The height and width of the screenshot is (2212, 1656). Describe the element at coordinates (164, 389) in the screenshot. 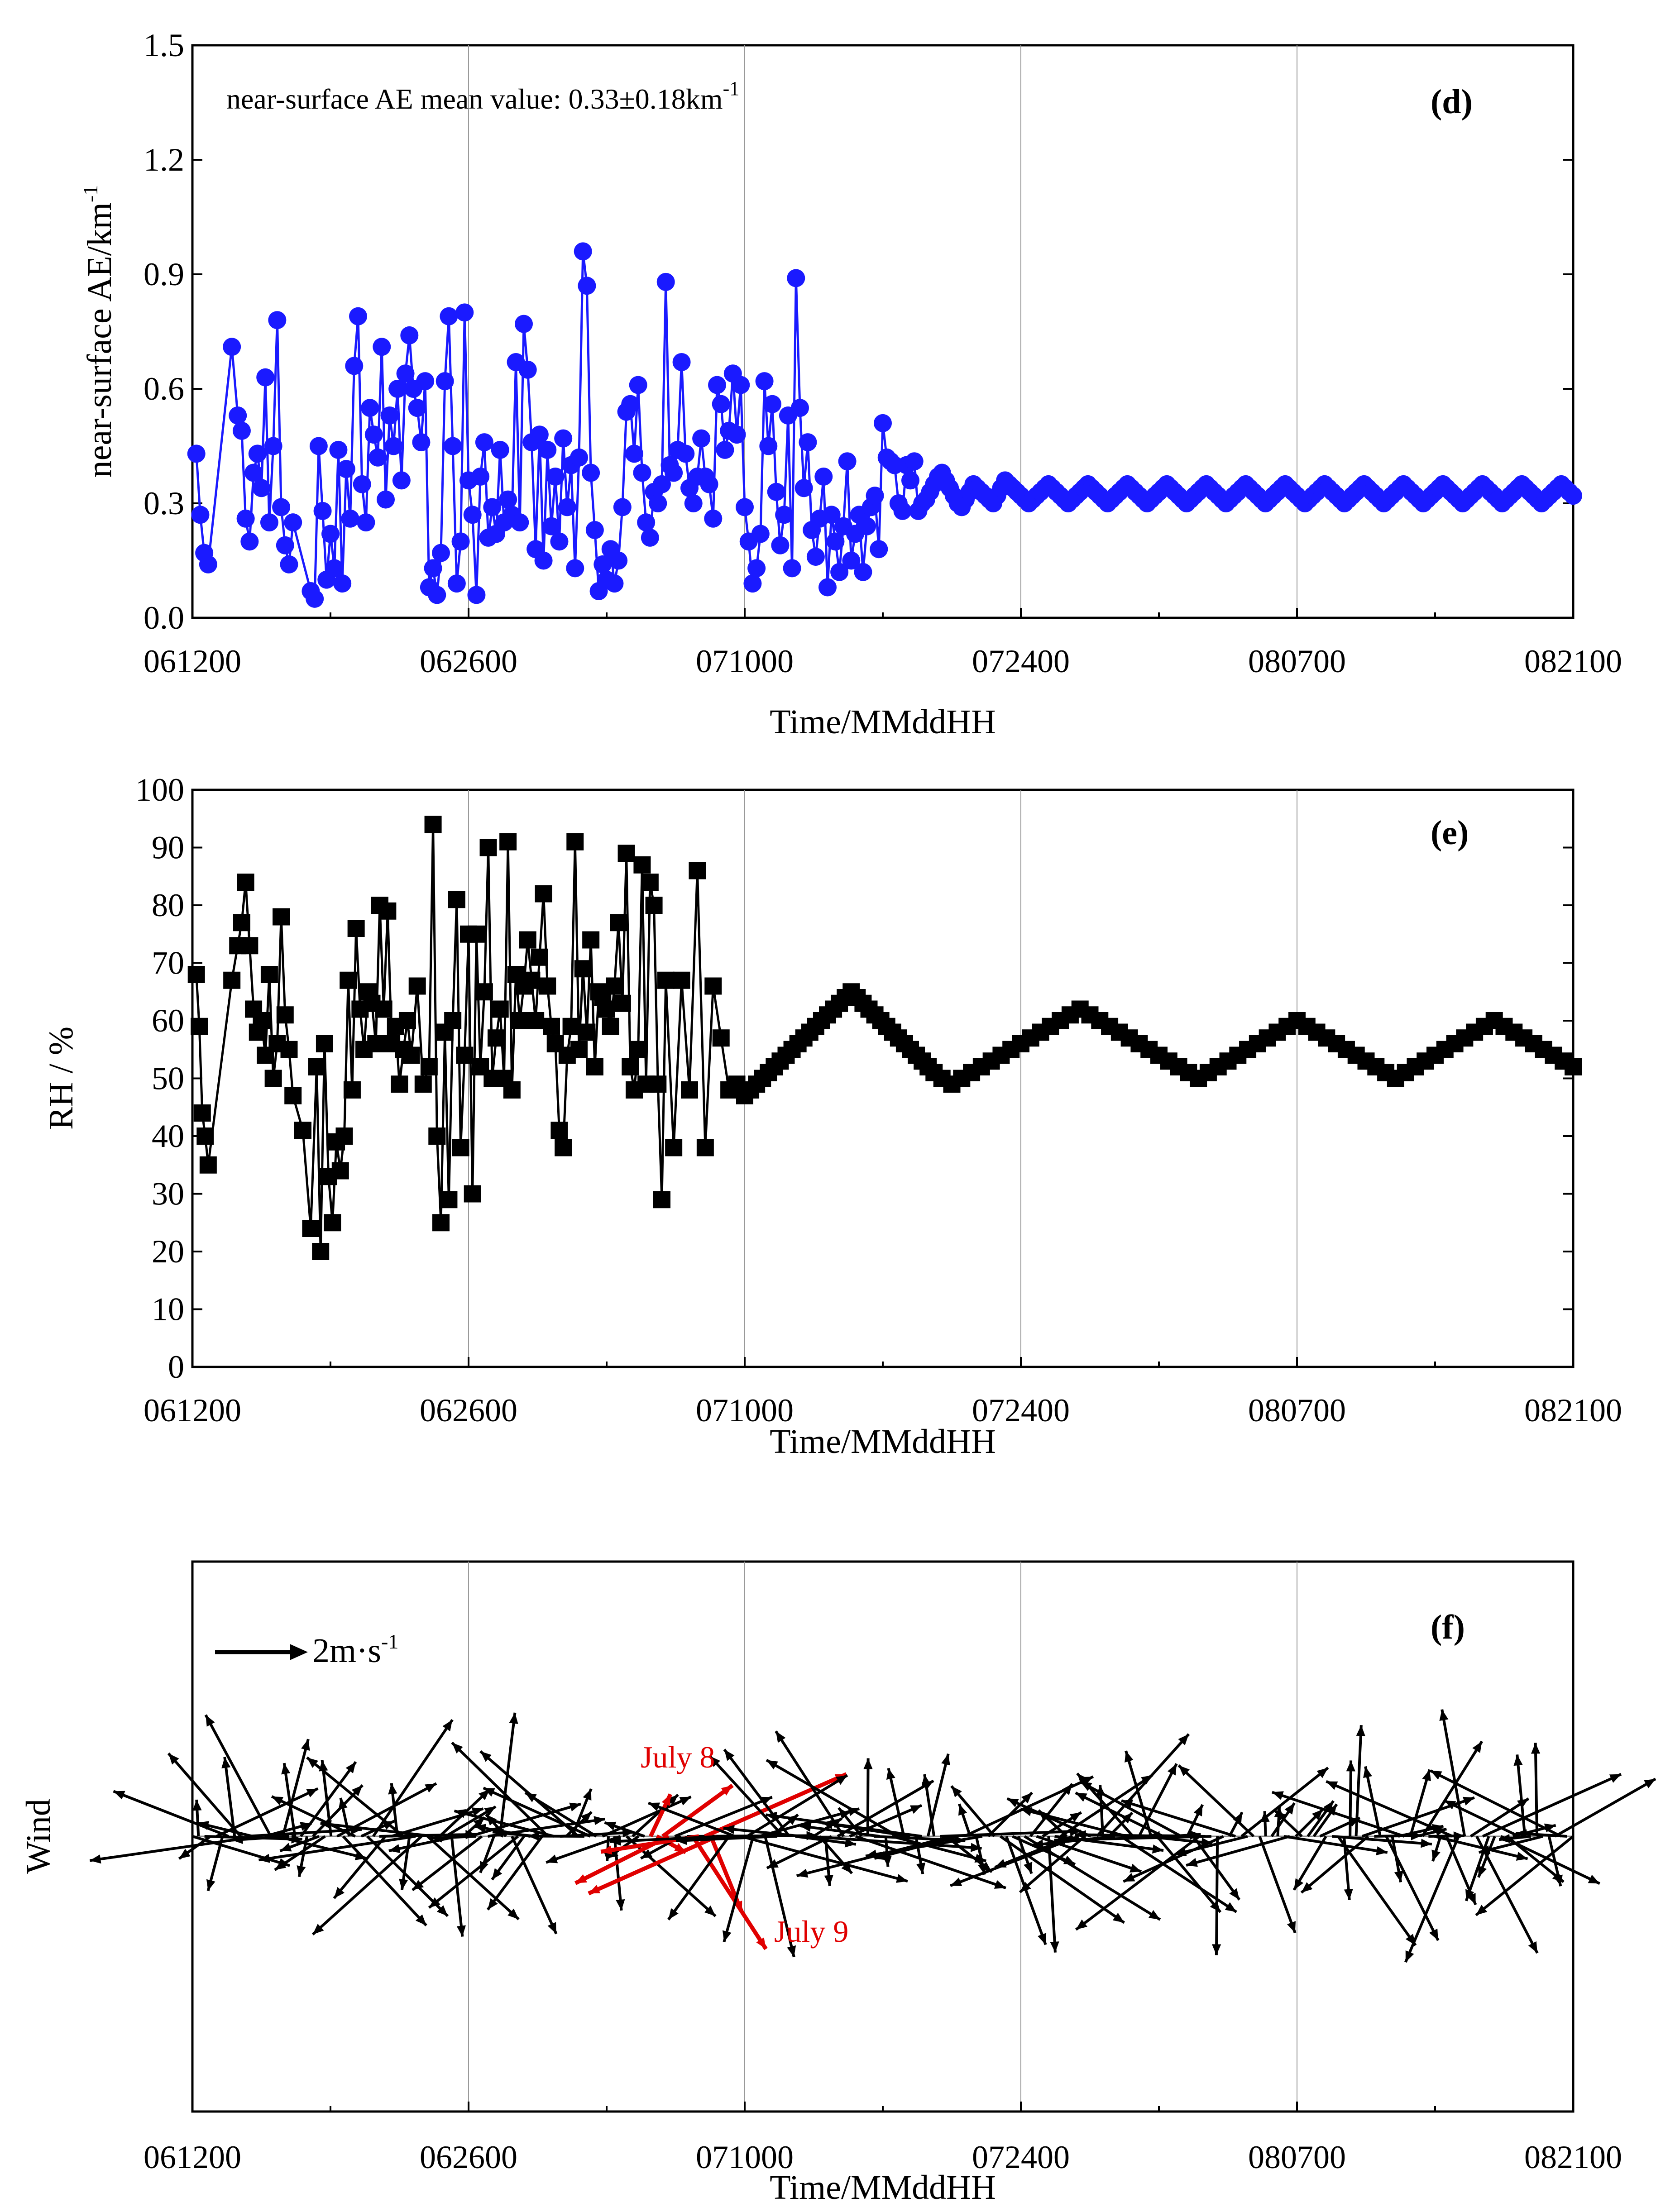

I see `y-tick-label: 0.6` at that location.